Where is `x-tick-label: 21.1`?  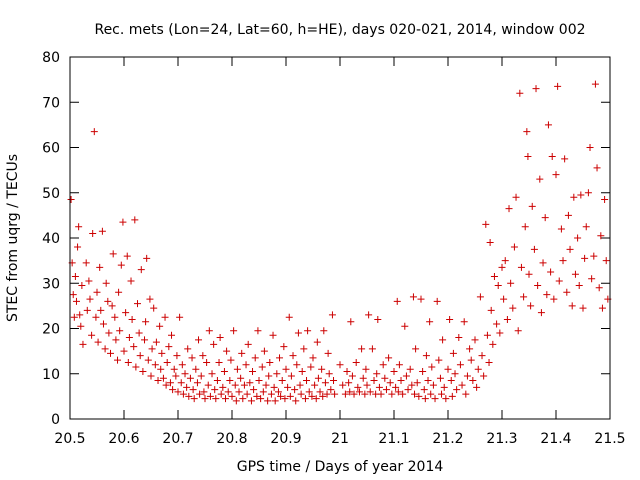 x-tick-label: 21.1 is located at coordinates (393, 439).